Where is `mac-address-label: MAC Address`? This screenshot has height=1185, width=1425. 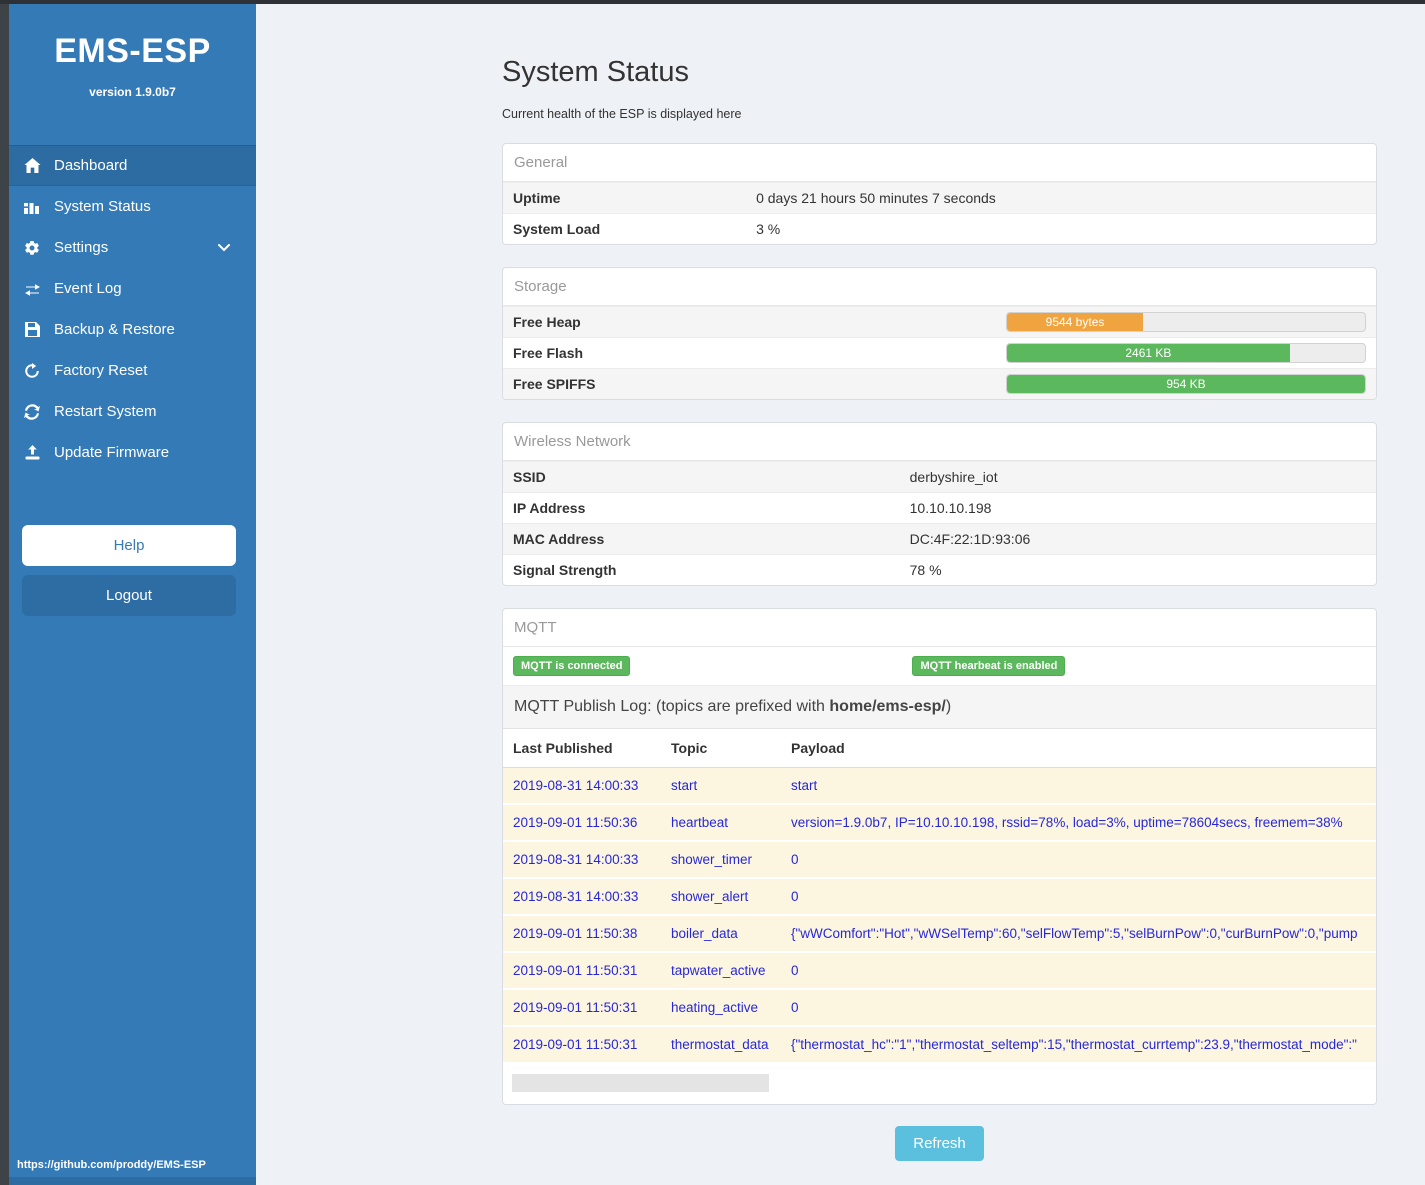 mac-address-label: MAC Address is located at coordinates (559, 539).